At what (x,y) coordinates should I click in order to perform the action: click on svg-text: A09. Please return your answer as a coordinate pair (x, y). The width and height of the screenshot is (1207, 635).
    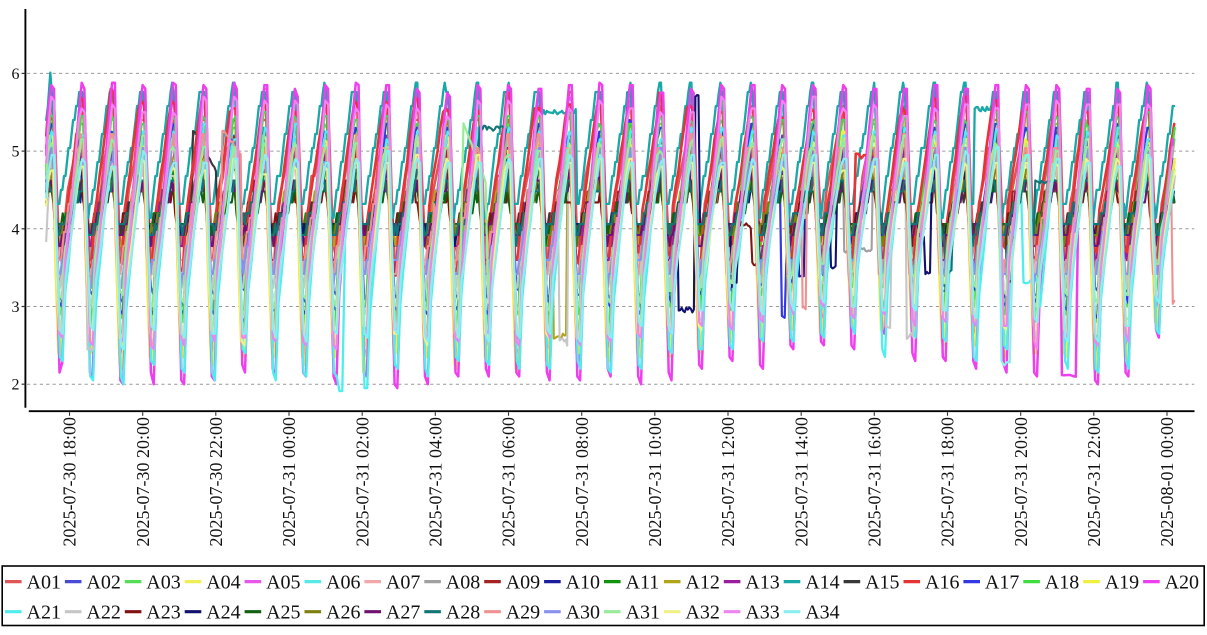
    Looking at the image, I should click on (523, 582).